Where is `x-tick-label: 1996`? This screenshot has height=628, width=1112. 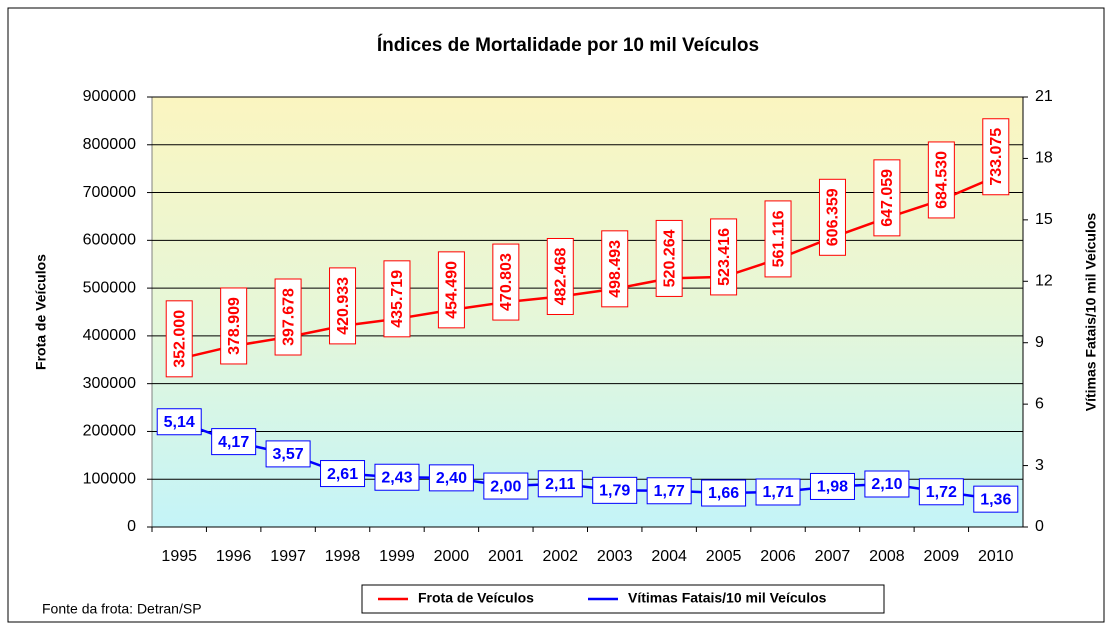 x-tick-label: 1996 is located at coordinates (234, 556).